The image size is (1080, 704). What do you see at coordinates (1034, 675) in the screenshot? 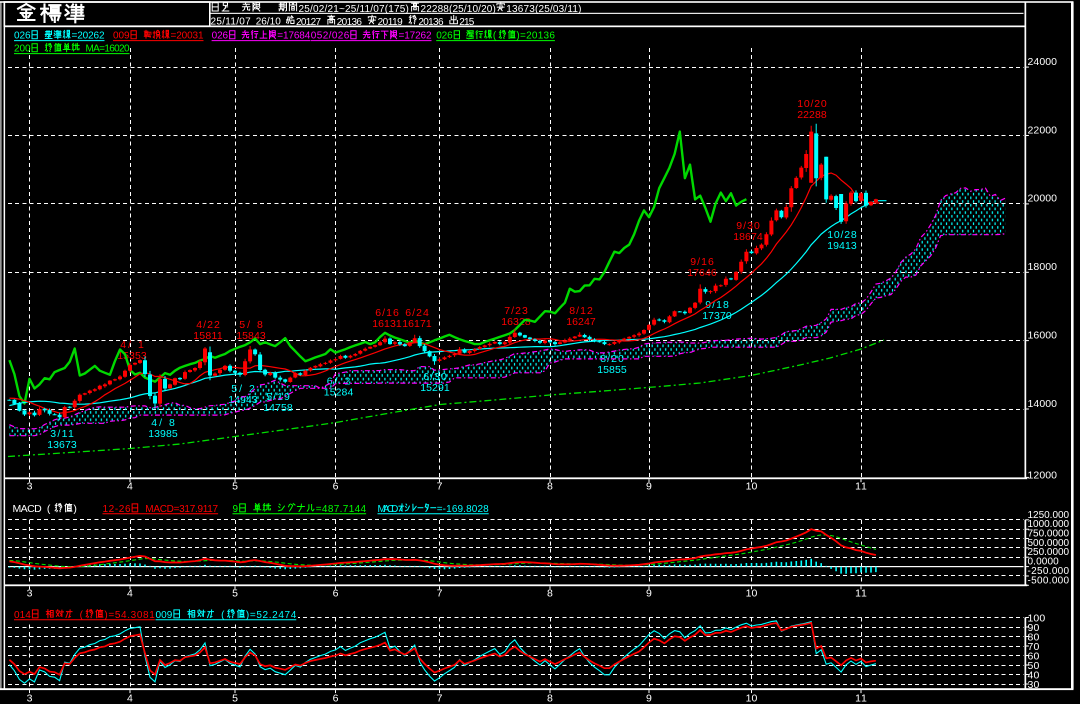
I see `svg-text: 40` at bounding box center [1034, 675].